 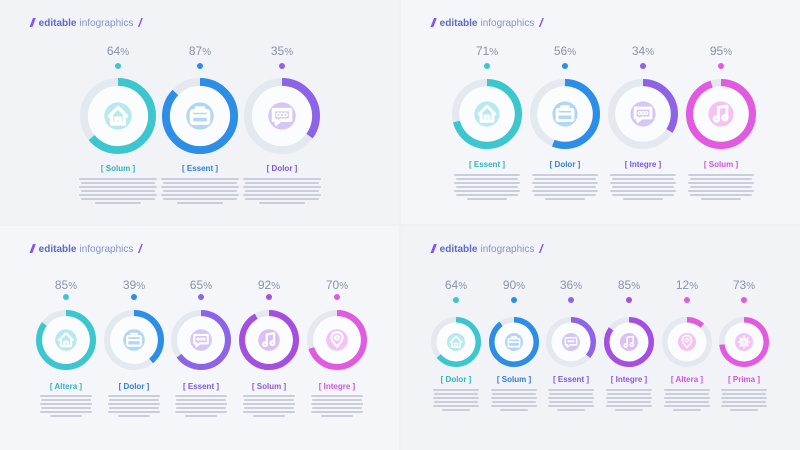 I want to click on percent-value: 95%, so click(x=721, y=51).